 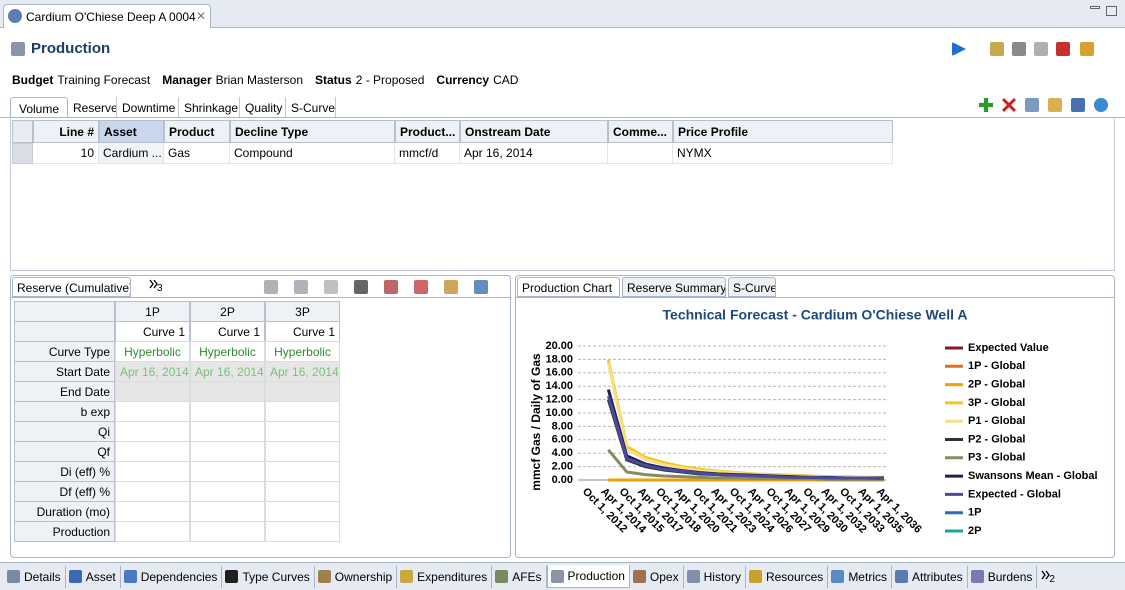 I want to click on bottom-tab: Expenditures, so click(x=445, y=576).